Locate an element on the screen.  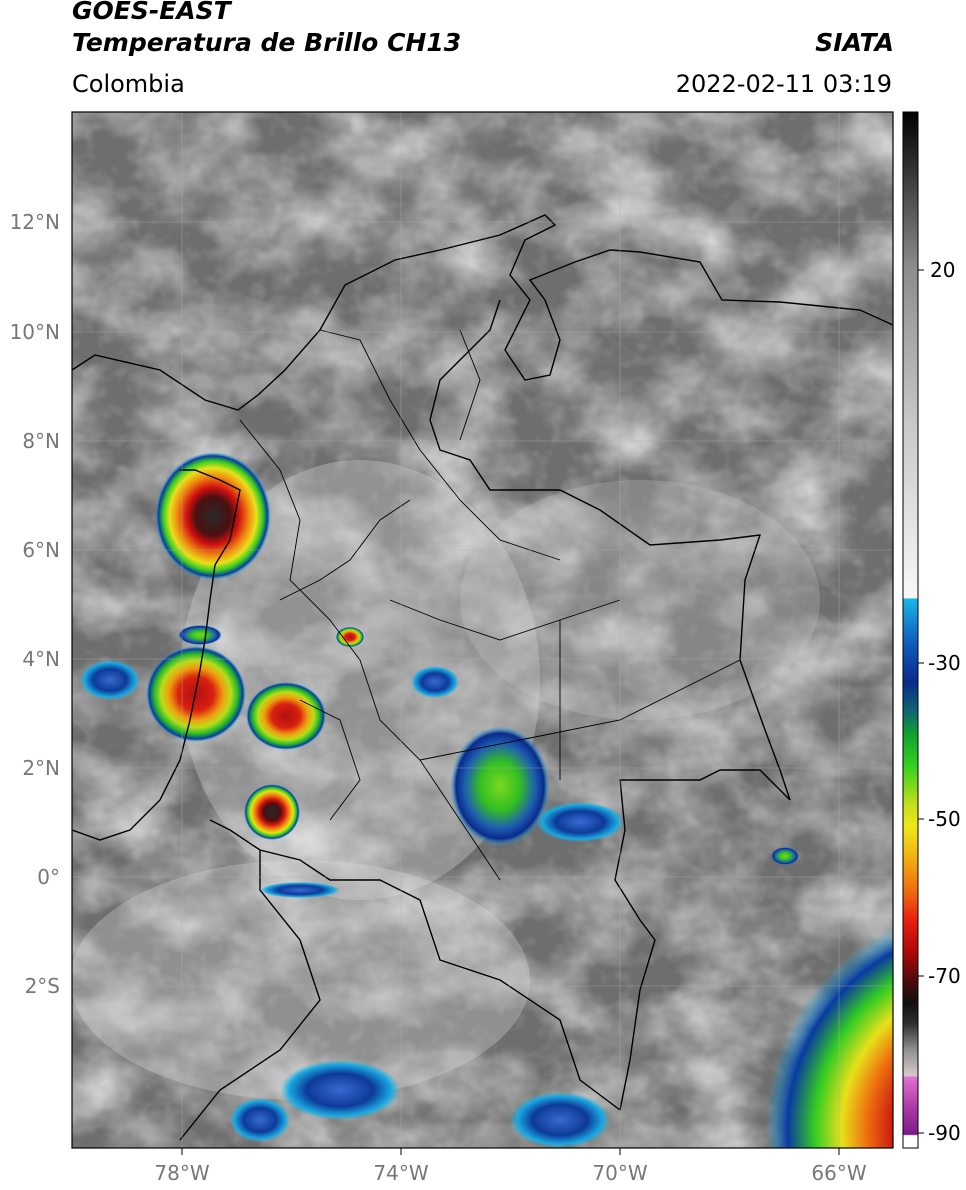
lon-tick-78w: 78°W is located at coordinates (181, 1173).